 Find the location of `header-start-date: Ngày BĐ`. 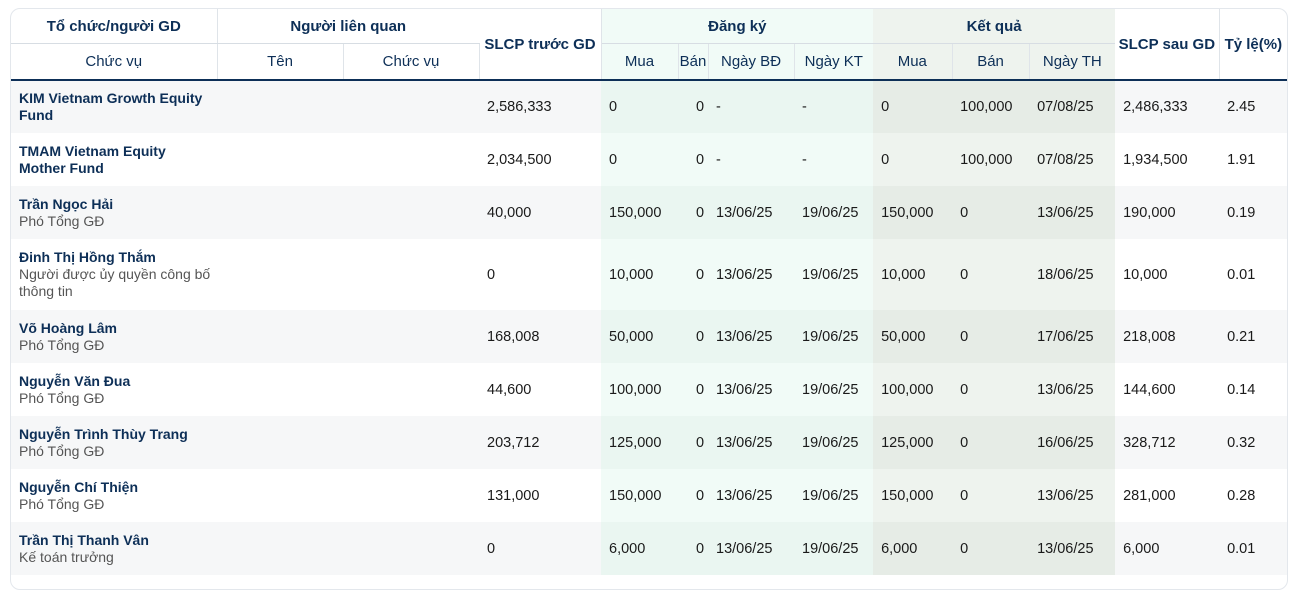

header-start-date: Ngày BĐ is located at coordinates (751, 62).